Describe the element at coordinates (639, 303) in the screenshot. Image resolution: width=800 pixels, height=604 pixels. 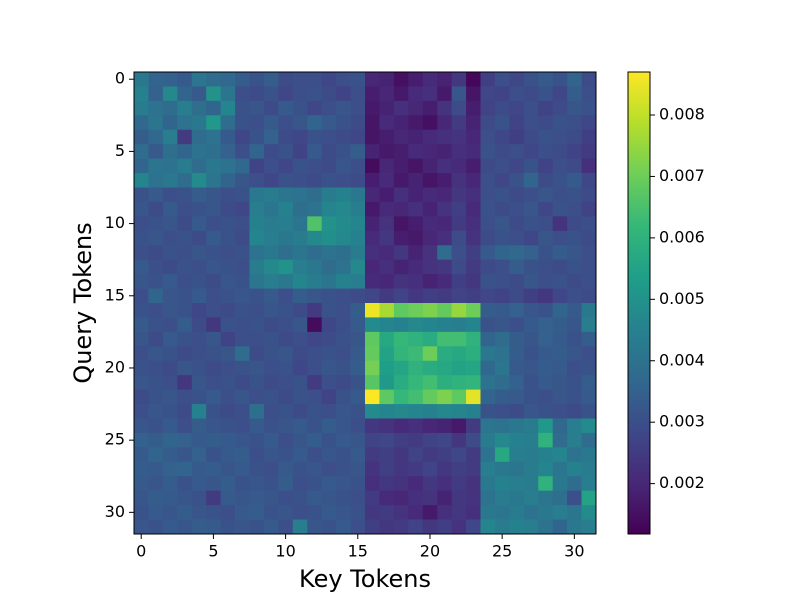
I see `colorbar` at that location.